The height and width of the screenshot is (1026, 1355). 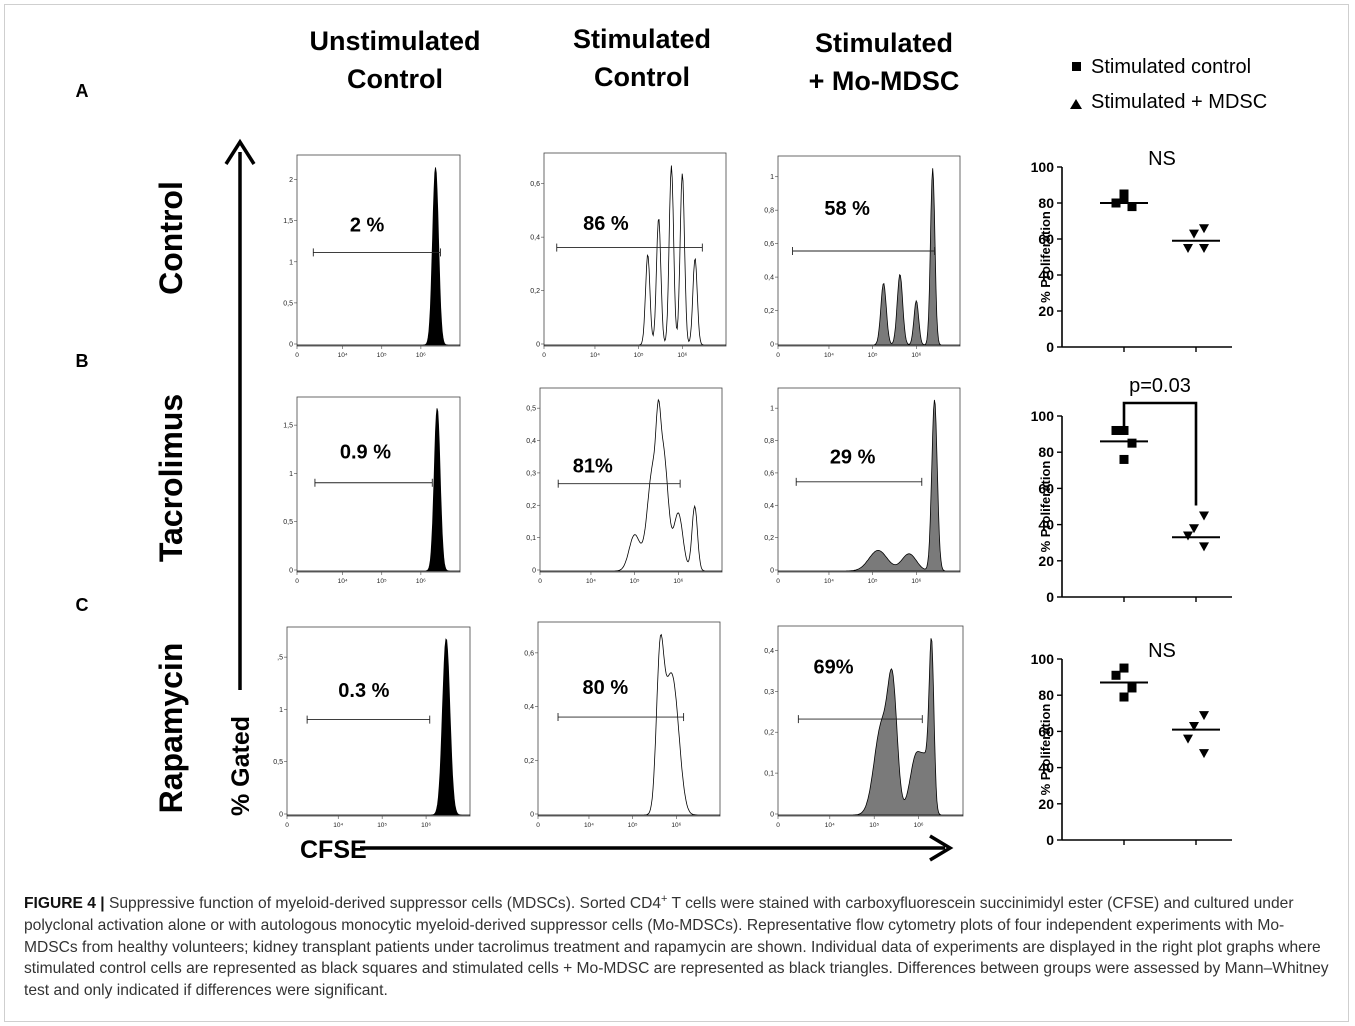 I want to click on plot-title: NS, so click(x=1162, y=651).